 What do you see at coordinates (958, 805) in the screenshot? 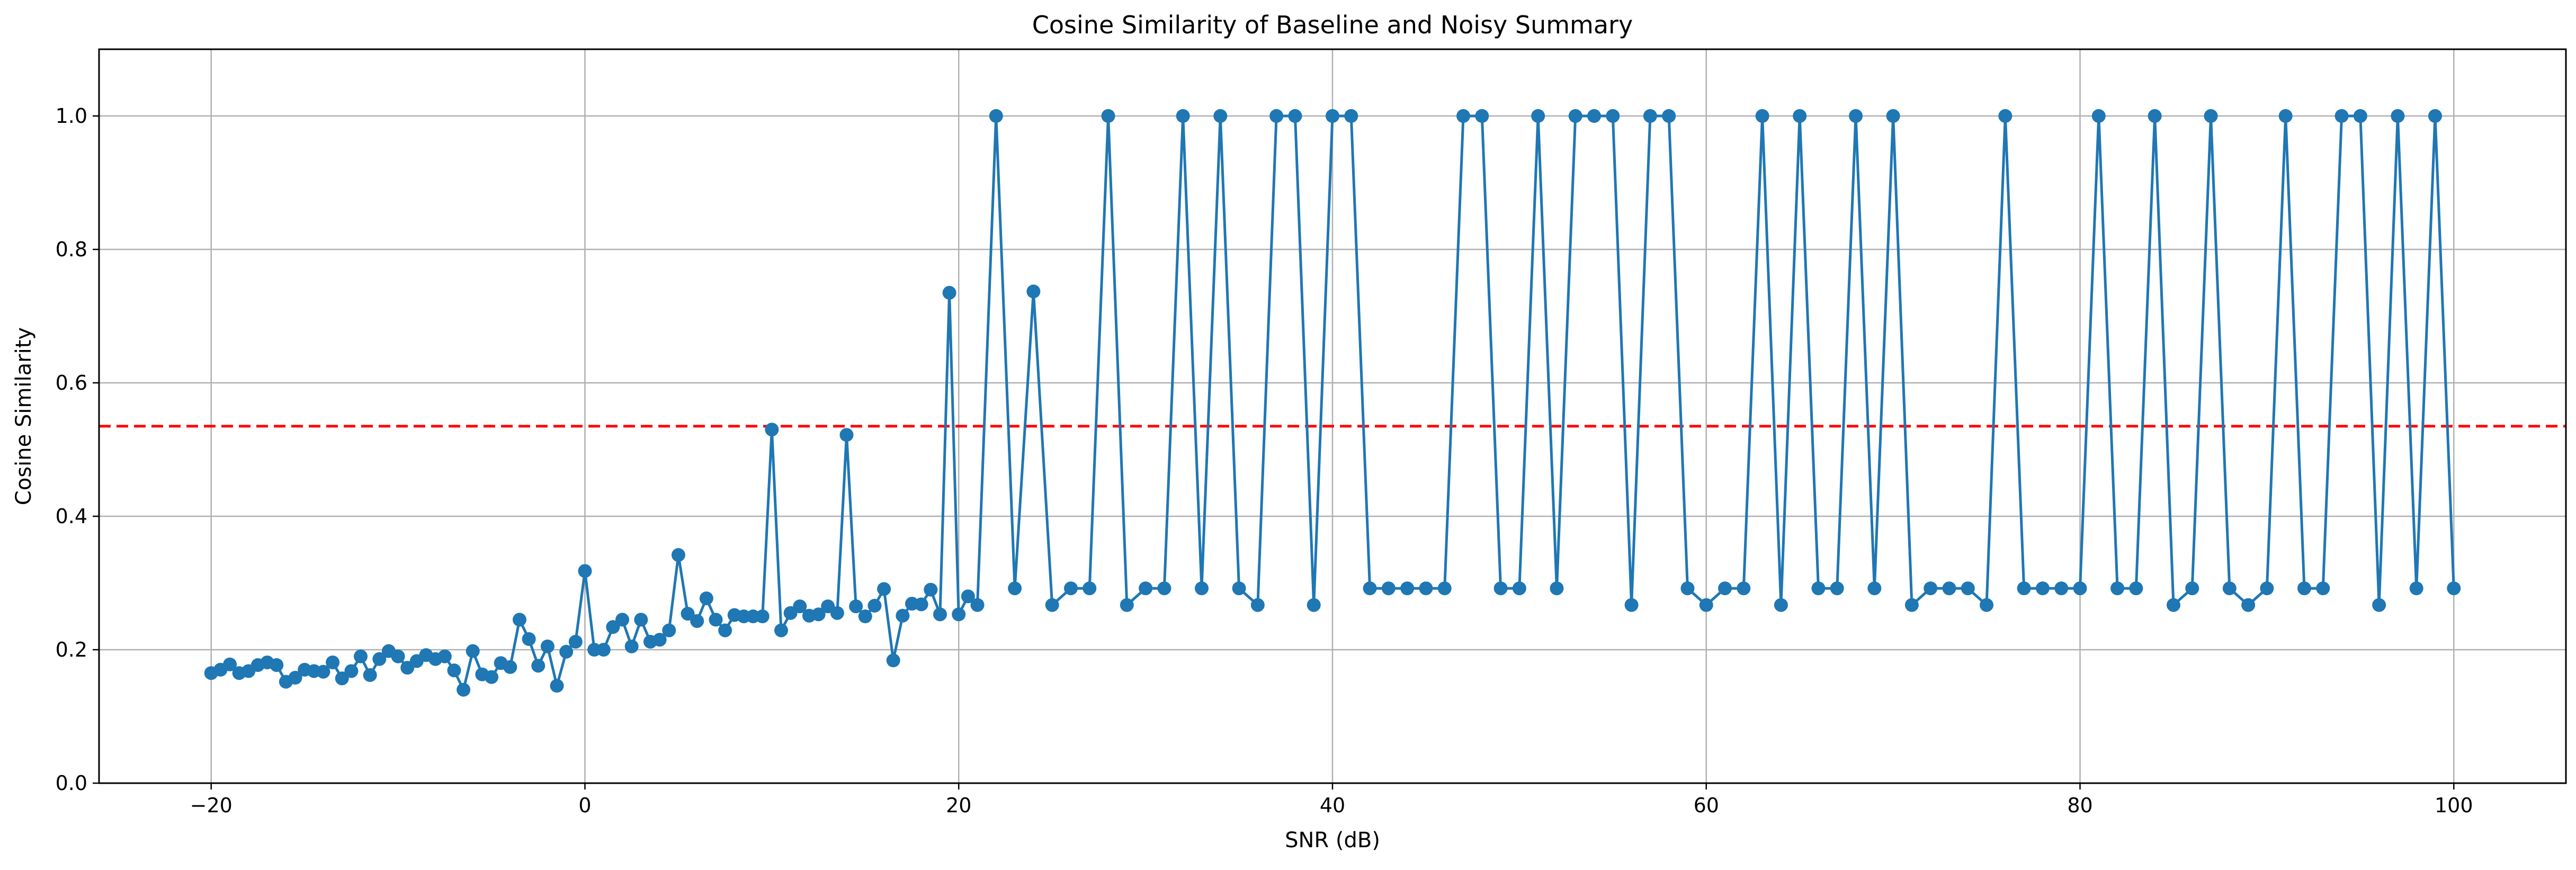
I see `x-tick-label: 20` at bounding box center [958, 805].